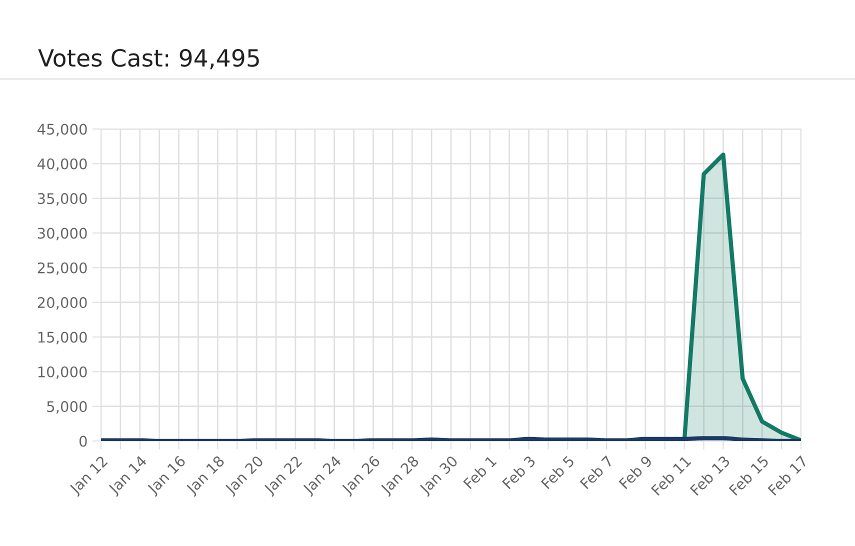  What do you see at coordinates (62, 164) in the screenshot?
I see `y-tick-label: 40,000` at bounding box center [62, 164].